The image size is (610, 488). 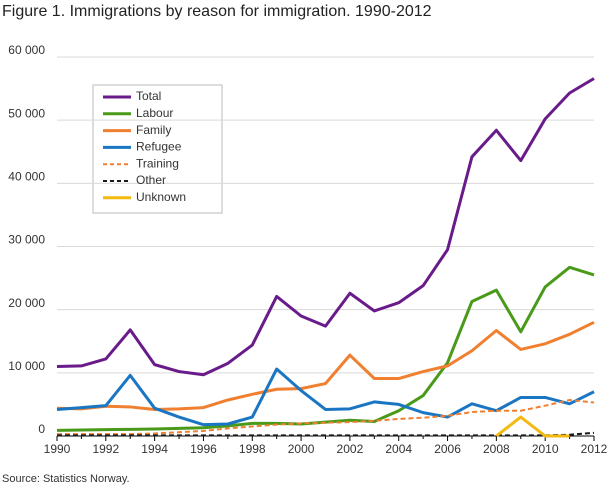 I want to click on legend-label: Refugee, so click(x=159, y=147).